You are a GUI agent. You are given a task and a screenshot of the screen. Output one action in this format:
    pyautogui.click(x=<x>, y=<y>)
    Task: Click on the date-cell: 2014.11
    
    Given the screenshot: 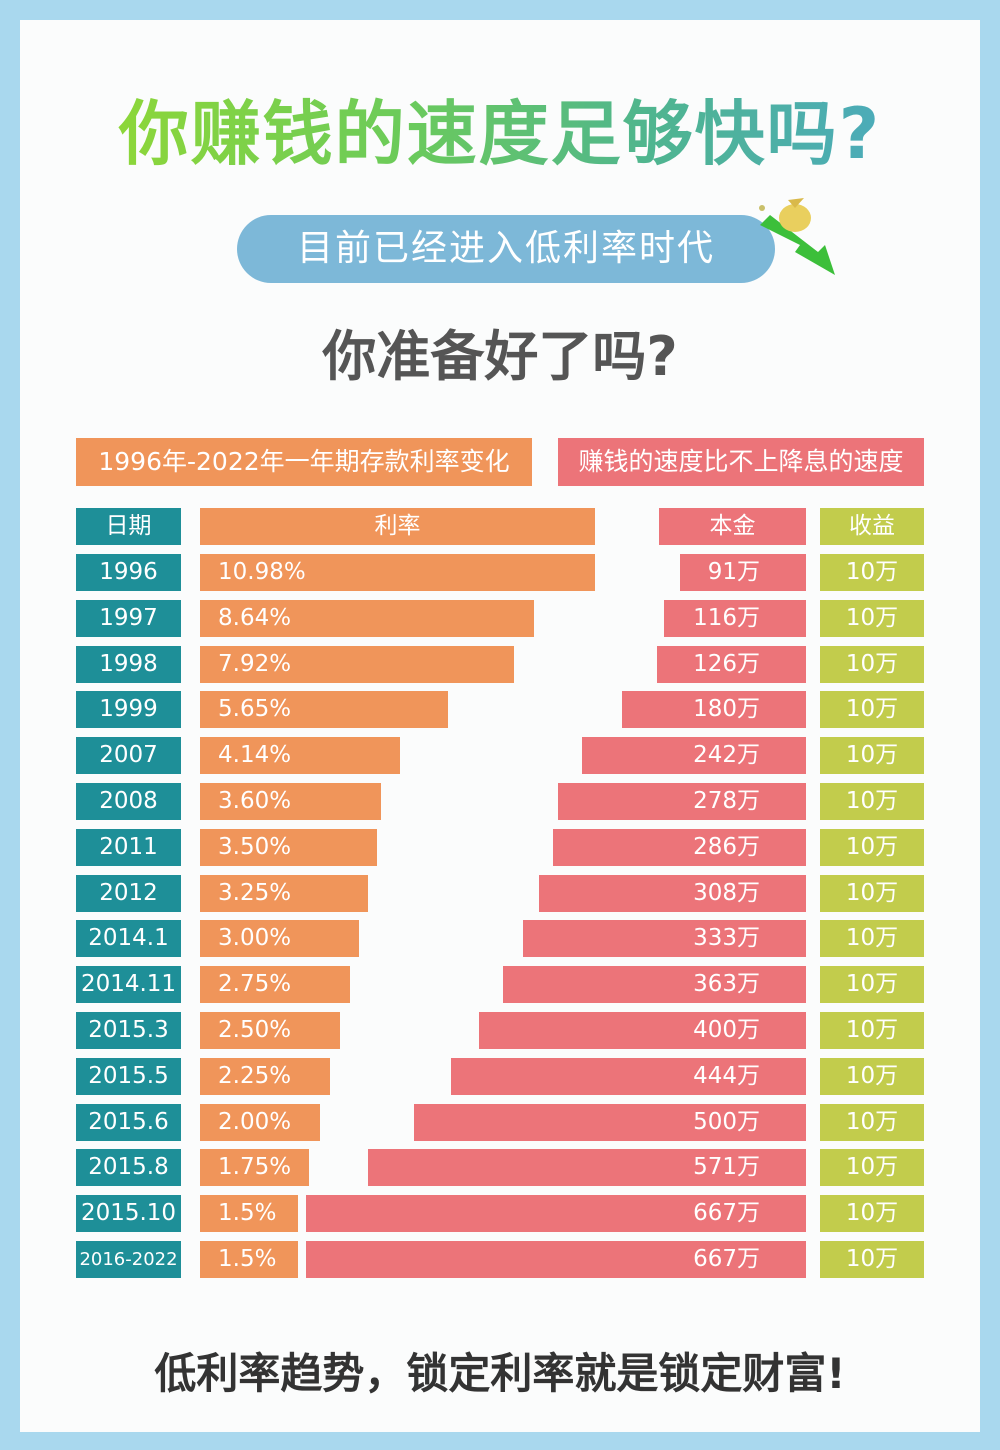 What is the action you would take?
    pyautogui.click(x=128, y=985)
    